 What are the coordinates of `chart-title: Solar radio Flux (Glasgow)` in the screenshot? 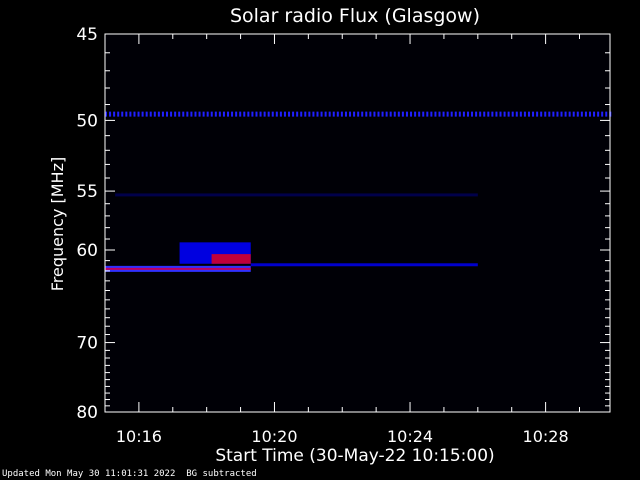 It's located at (355, 16).